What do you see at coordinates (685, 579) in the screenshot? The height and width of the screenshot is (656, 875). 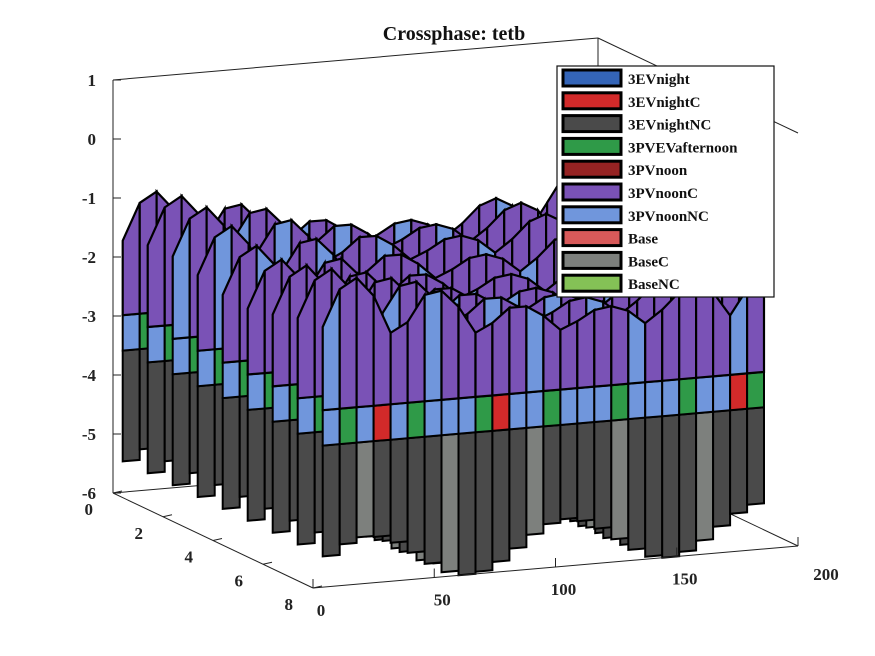 I see `x-tick-label: 150` at bounding box center [685, 579].